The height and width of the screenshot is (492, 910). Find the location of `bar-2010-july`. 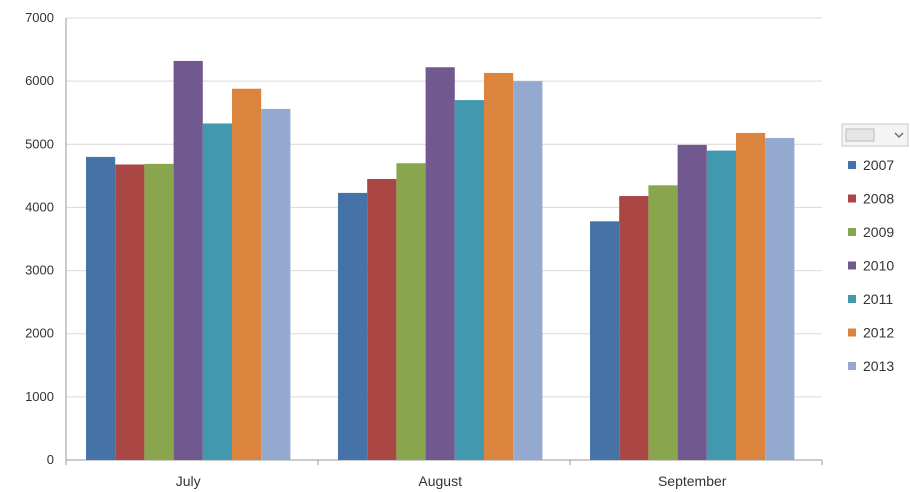

bar-2010-july is located at coordinates (188, 260).